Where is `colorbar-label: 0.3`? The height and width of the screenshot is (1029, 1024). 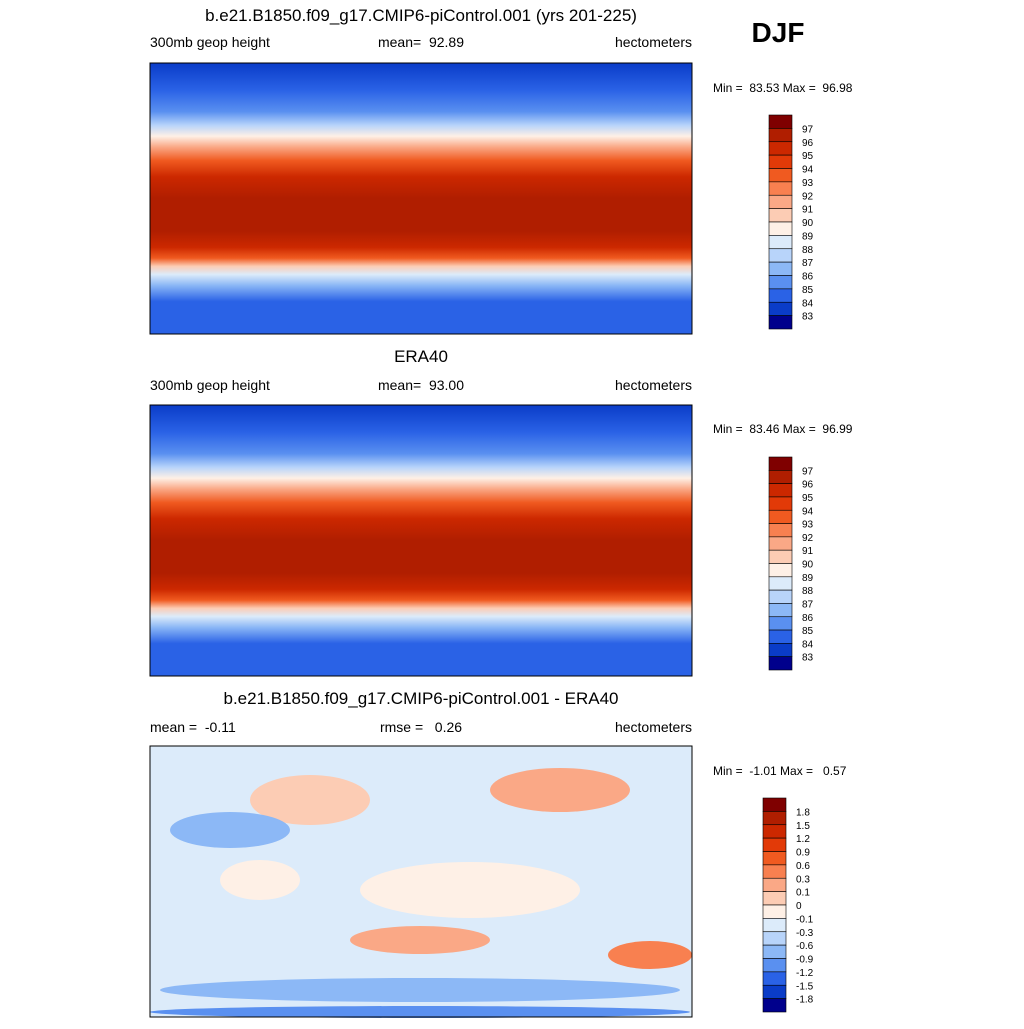
colorbar-label: 0.3 is located at coordinates (803, 879).